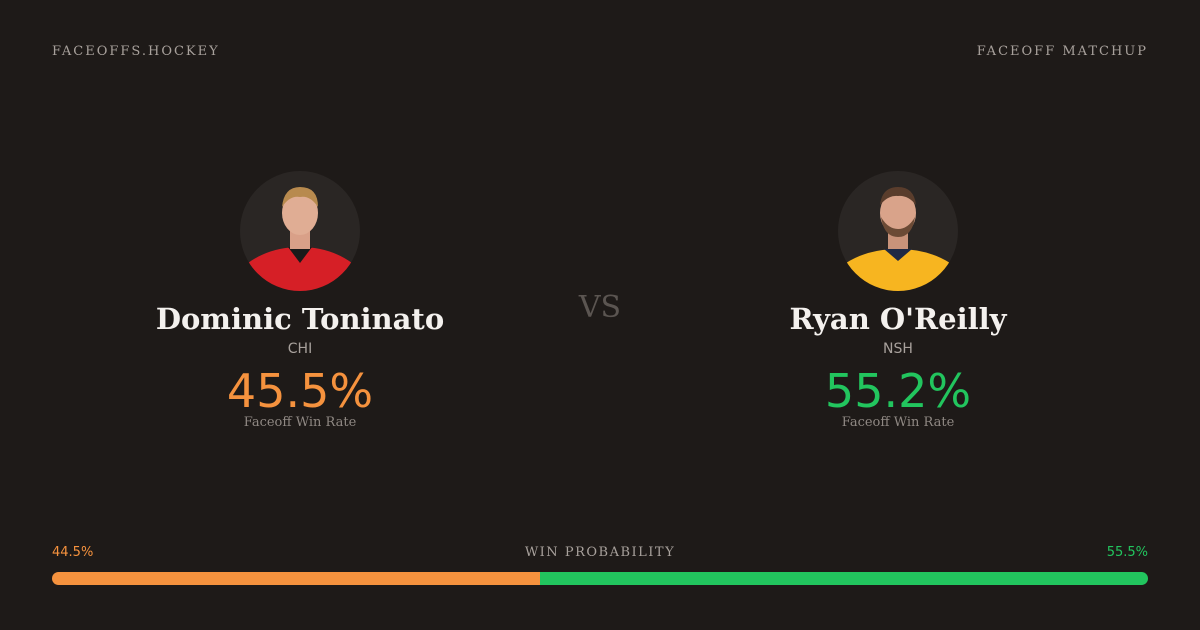 Image resolution: width=1200 pixels, height=630 pixels. Describe the element at coordinates (600, 552) in the screenshot. I see `probability-title: WIN PROBABILITY` at that location.